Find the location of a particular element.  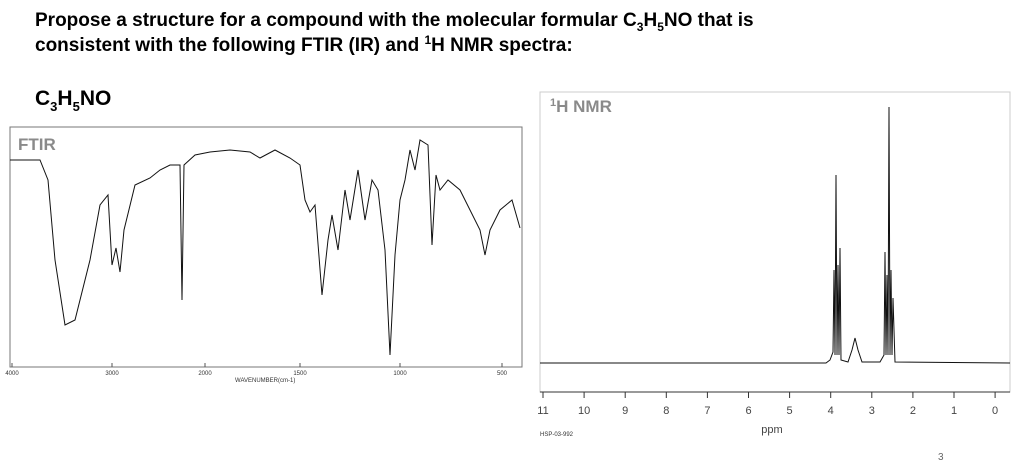

ftir-tick-label: 500 is located at coordinates (502, 374).